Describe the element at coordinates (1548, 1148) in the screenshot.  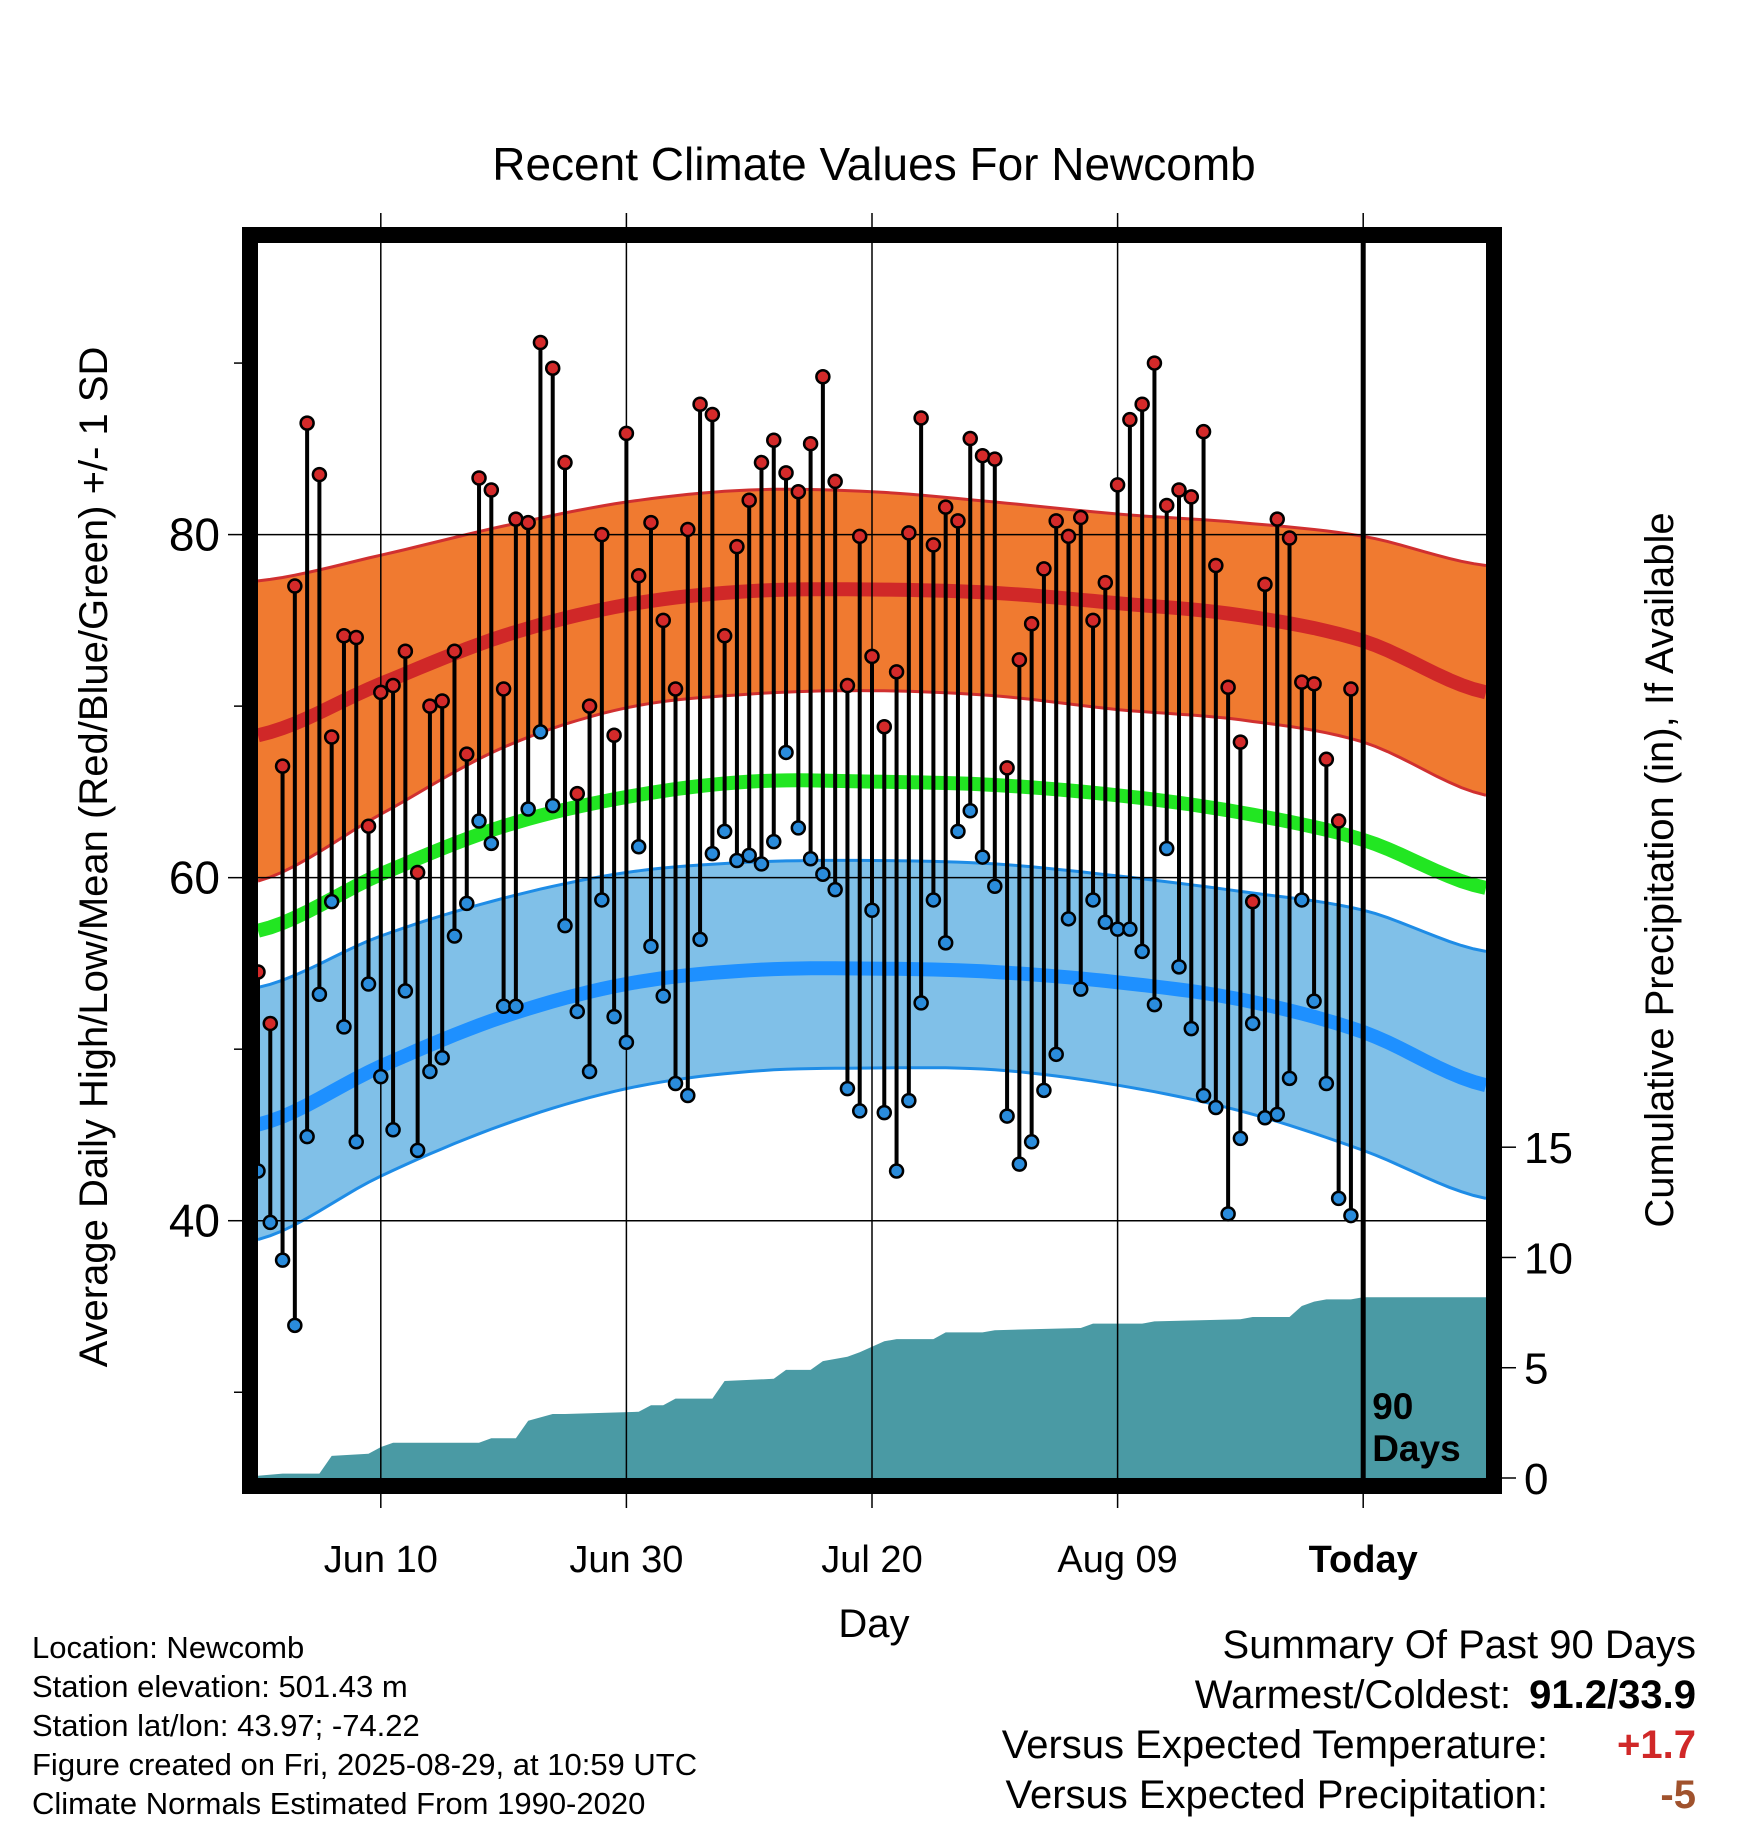
I see `y-tick-label-right: 15` at that location.